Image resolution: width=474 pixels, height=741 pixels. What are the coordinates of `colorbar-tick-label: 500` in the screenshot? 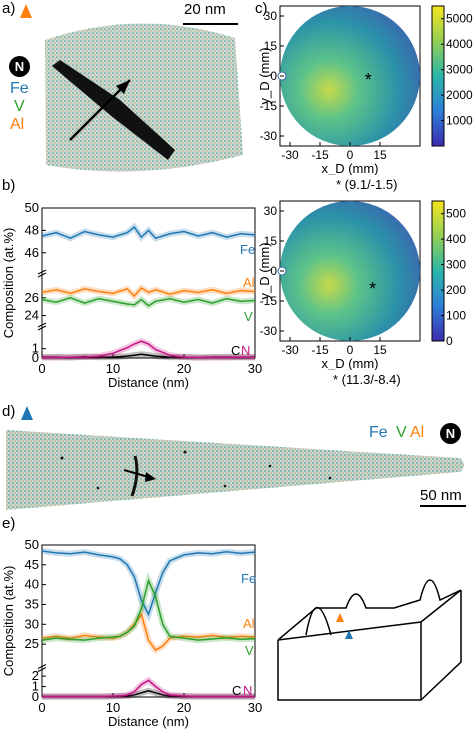 It's located at (456, 214).